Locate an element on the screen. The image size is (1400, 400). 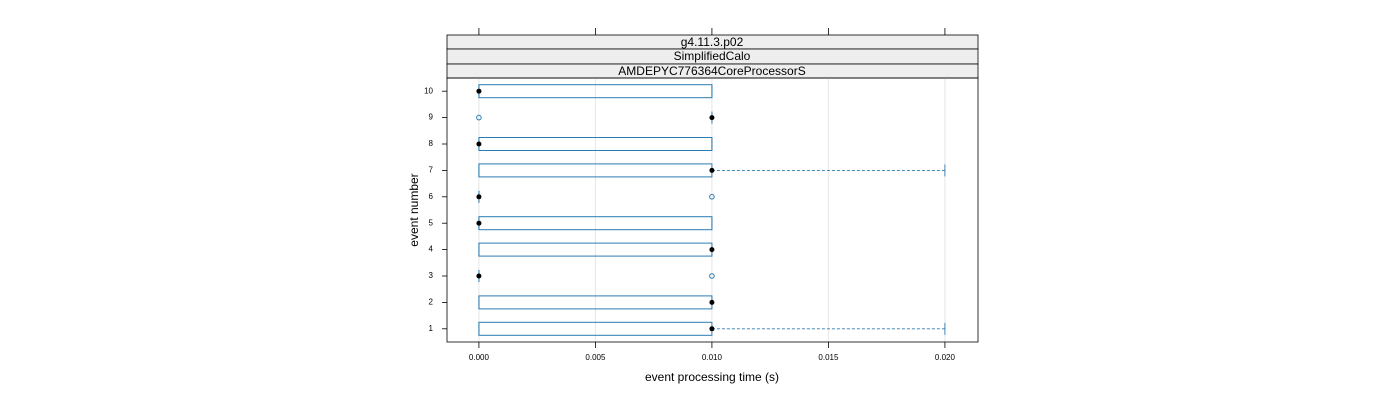
y-tick-label: 2 is located at coordinates (431, 302).